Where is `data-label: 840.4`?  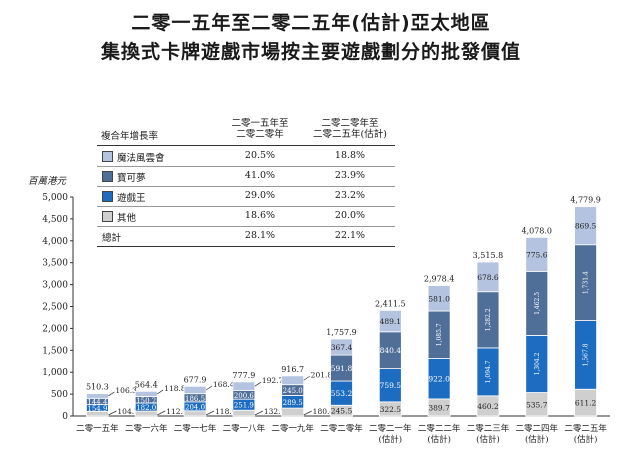
data-label: 840.4 is located at coordinates (391, 350).